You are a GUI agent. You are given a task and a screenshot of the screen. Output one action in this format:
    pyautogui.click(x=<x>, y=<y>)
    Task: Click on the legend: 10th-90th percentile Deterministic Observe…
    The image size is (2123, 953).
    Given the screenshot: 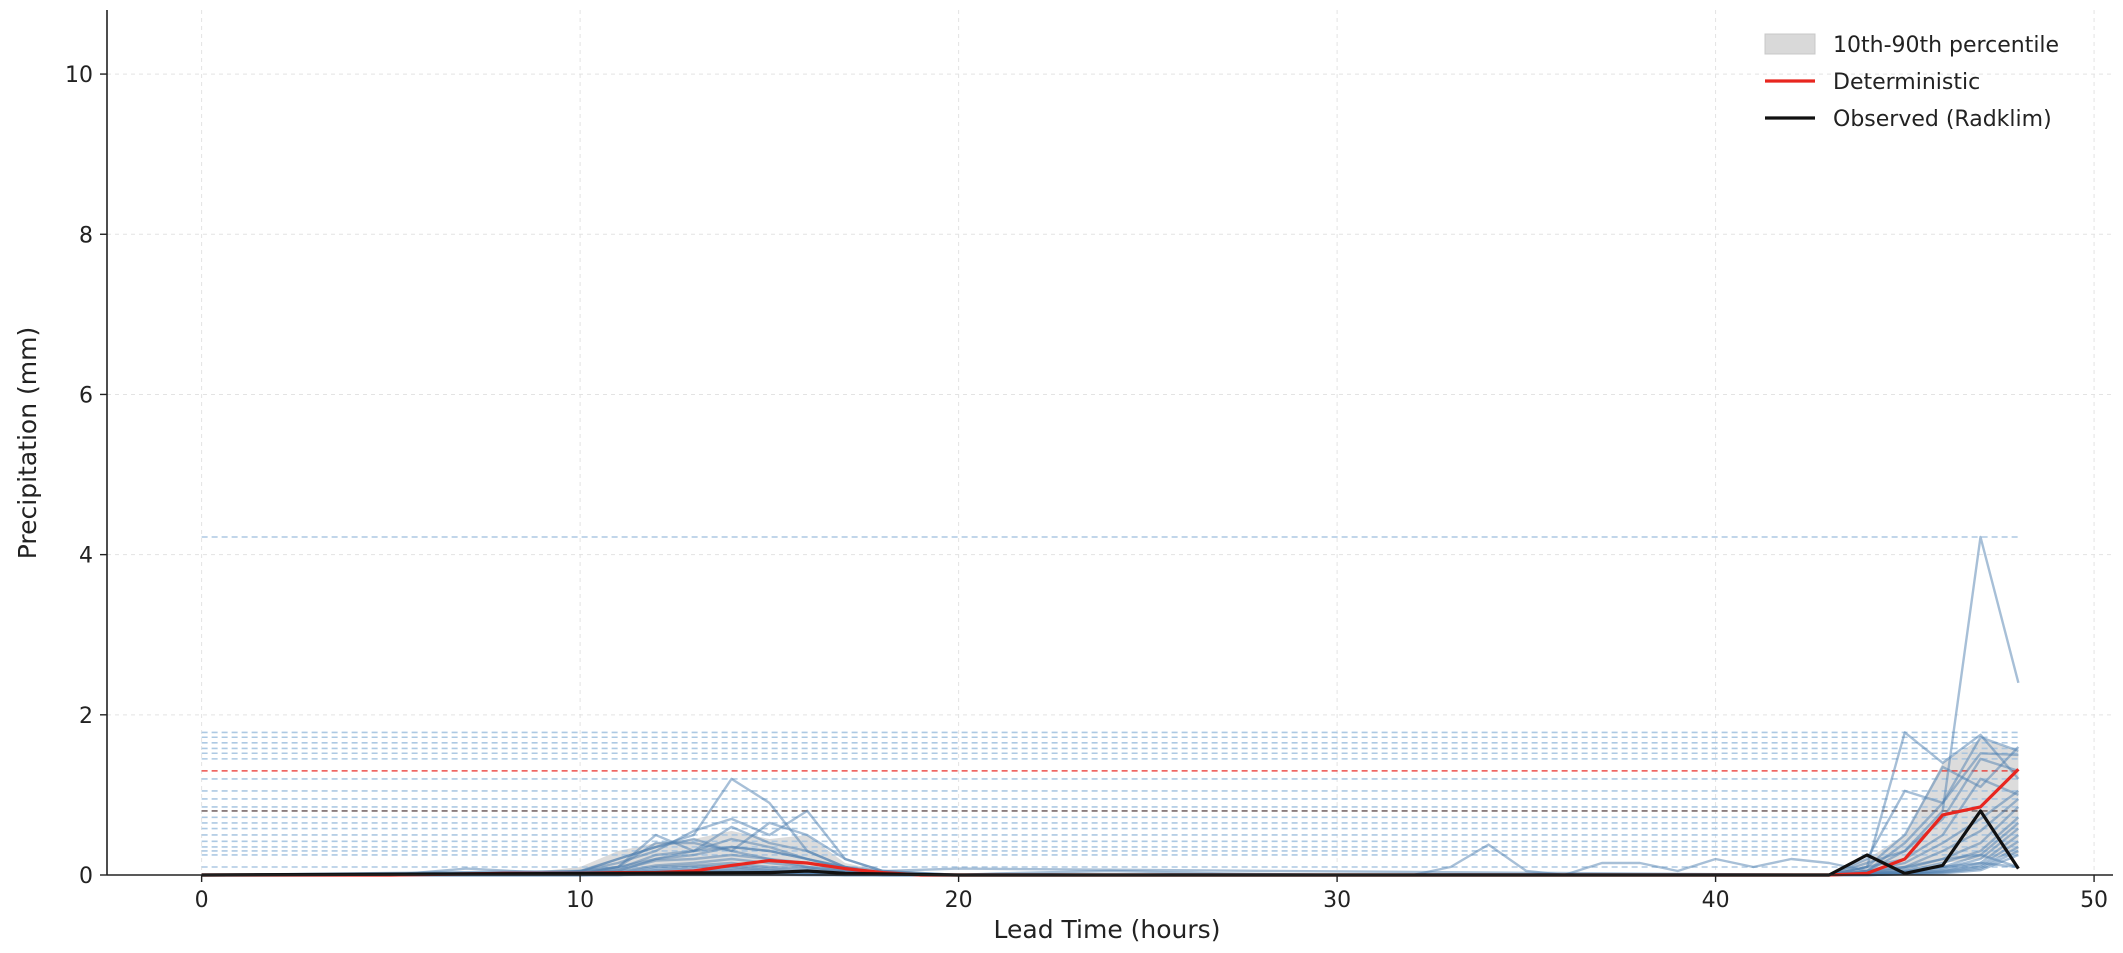 What is the action you would take?
    pyautogui.click(x=1911, y=82)
    